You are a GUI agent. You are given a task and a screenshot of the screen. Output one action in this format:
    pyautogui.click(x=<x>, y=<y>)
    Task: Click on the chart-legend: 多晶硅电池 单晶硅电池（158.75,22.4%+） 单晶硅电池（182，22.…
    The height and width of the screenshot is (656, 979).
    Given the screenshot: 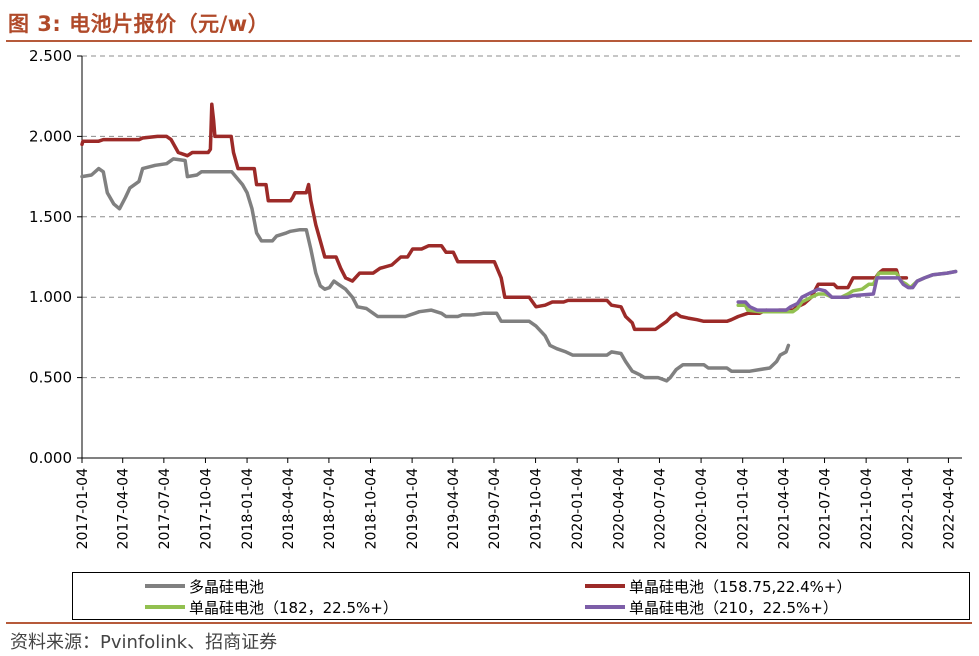 What is the action you would take?
    pyautogui.click(x=521, y=596)
    